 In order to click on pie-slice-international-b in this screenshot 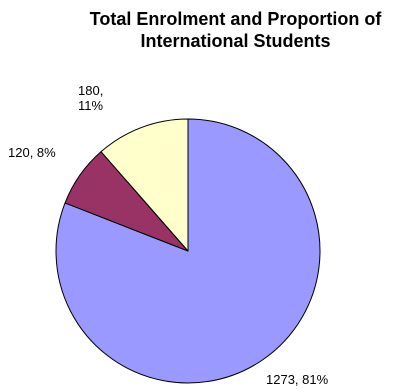, I will do `click(144, 185)`.